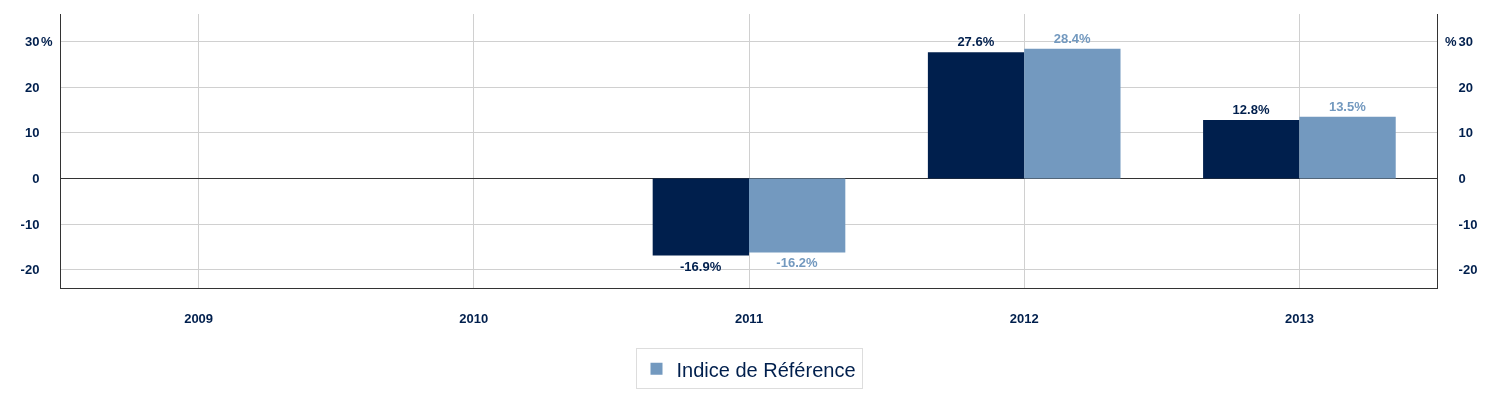  What do you see at coordinates (47, 41) in the screenshot?
I see `y-axis-title: %` at bounding box center [47, 41].